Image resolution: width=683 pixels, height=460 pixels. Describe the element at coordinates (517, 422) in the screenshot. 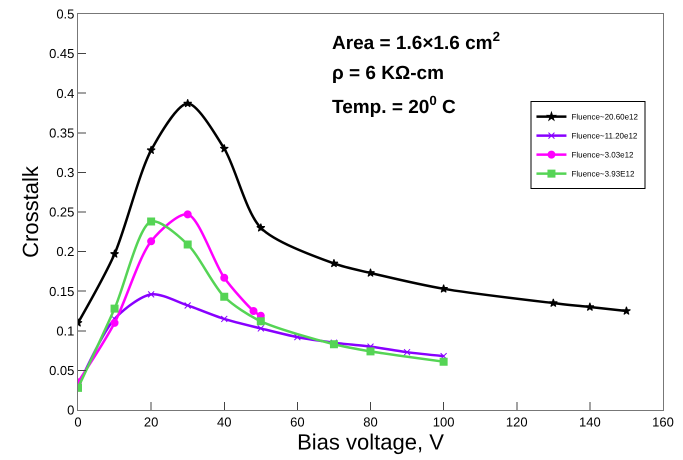

I see `x-tick-label: 120` at that location.